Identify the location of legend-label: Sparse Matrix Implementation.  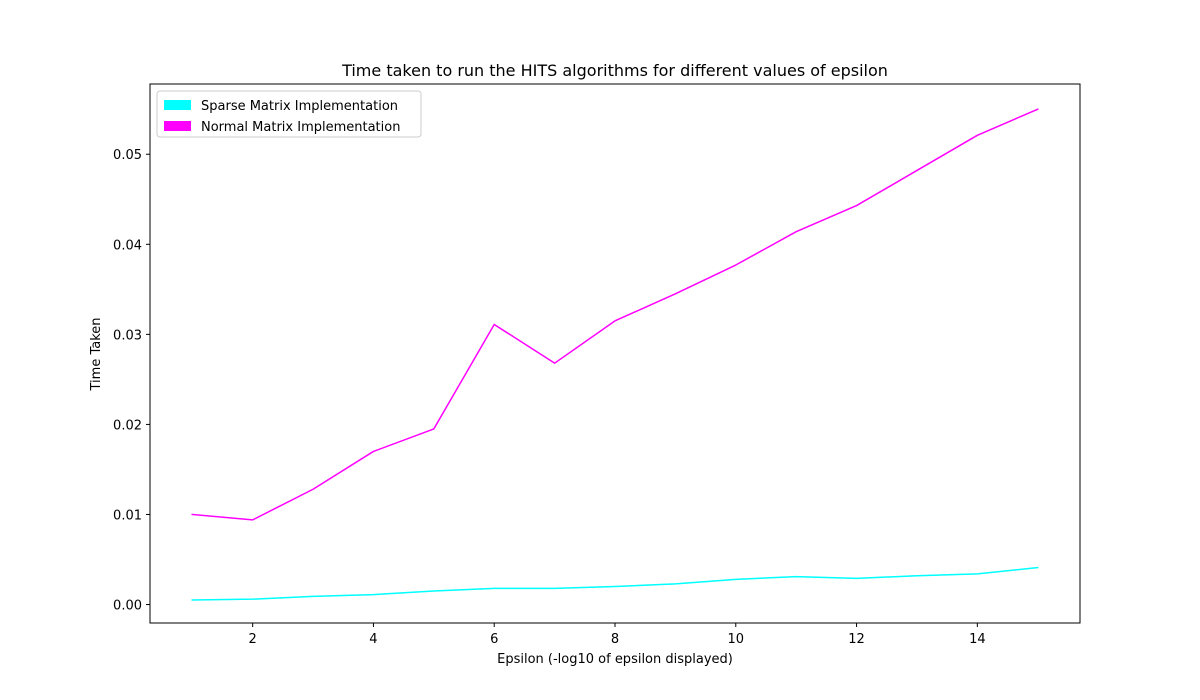
(299, 106).